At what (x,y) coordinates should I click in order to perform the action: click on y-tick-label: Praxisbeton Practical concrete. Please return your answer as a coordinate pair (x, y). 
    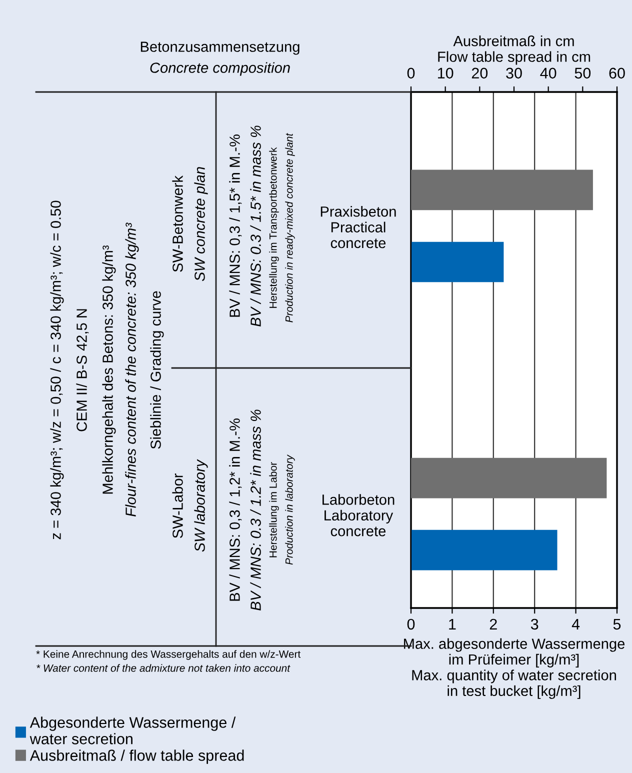
    Looking at the image, I should click on (358, 227).